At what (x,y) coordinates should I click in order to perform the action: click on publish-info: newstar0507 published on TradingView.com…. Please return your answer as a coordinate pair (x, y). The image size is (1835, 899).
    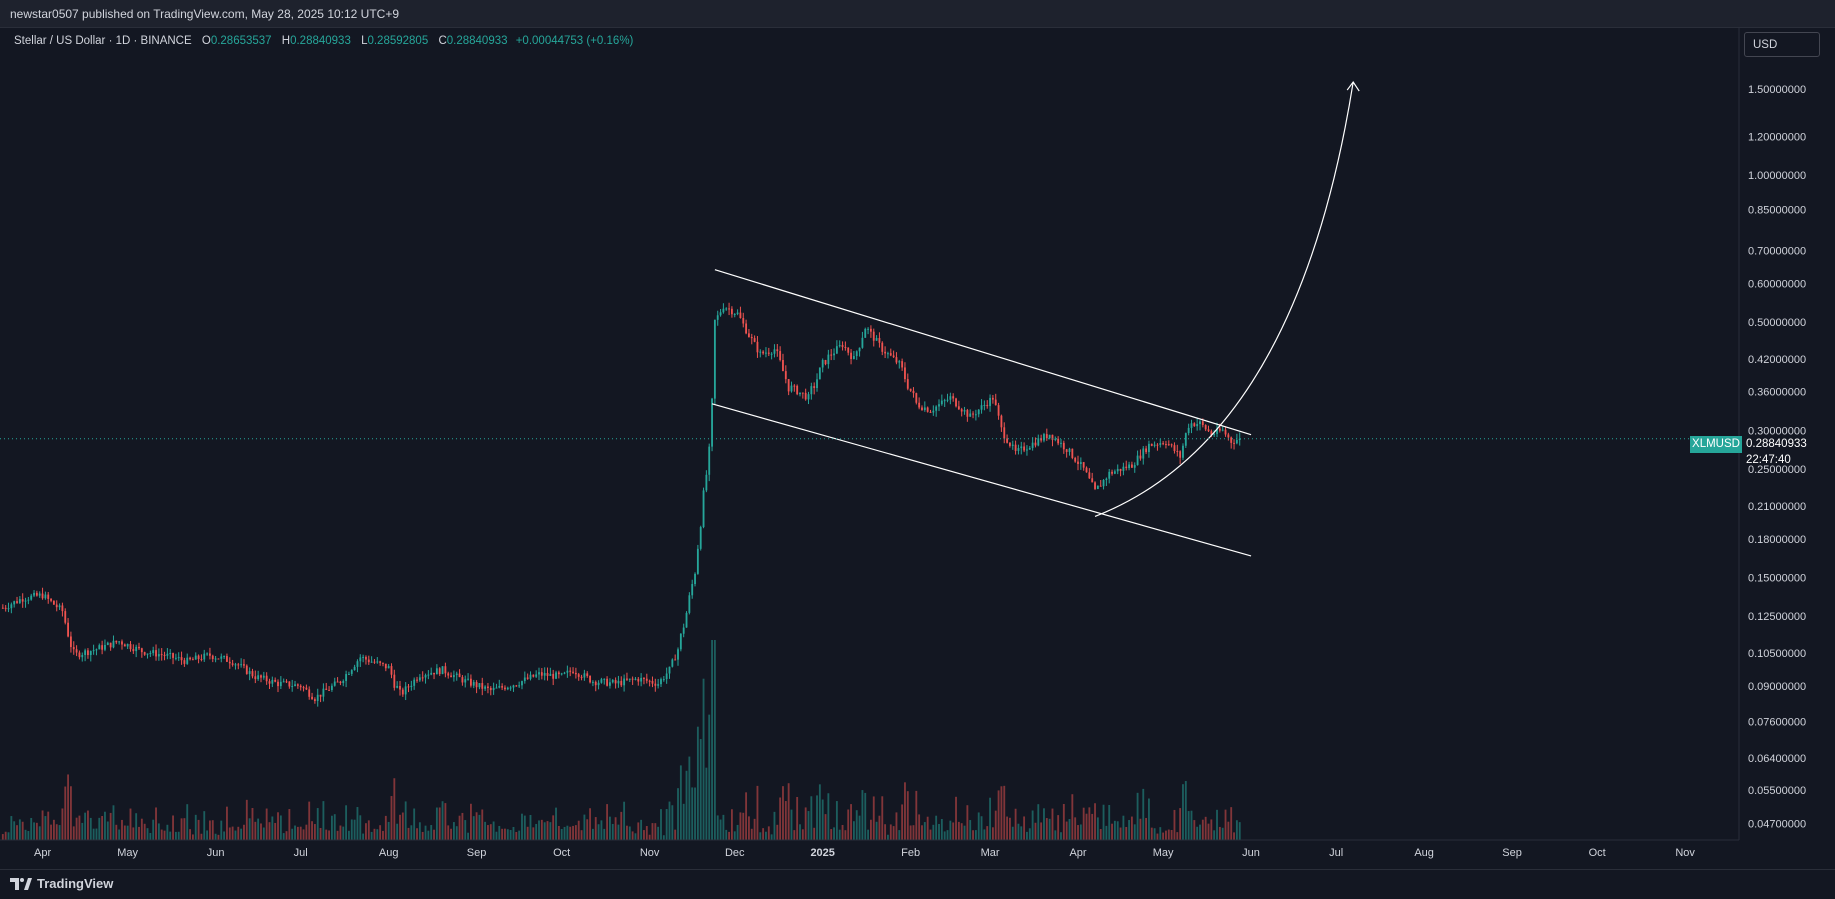
    Looking at the image, I should click on (205, 14).